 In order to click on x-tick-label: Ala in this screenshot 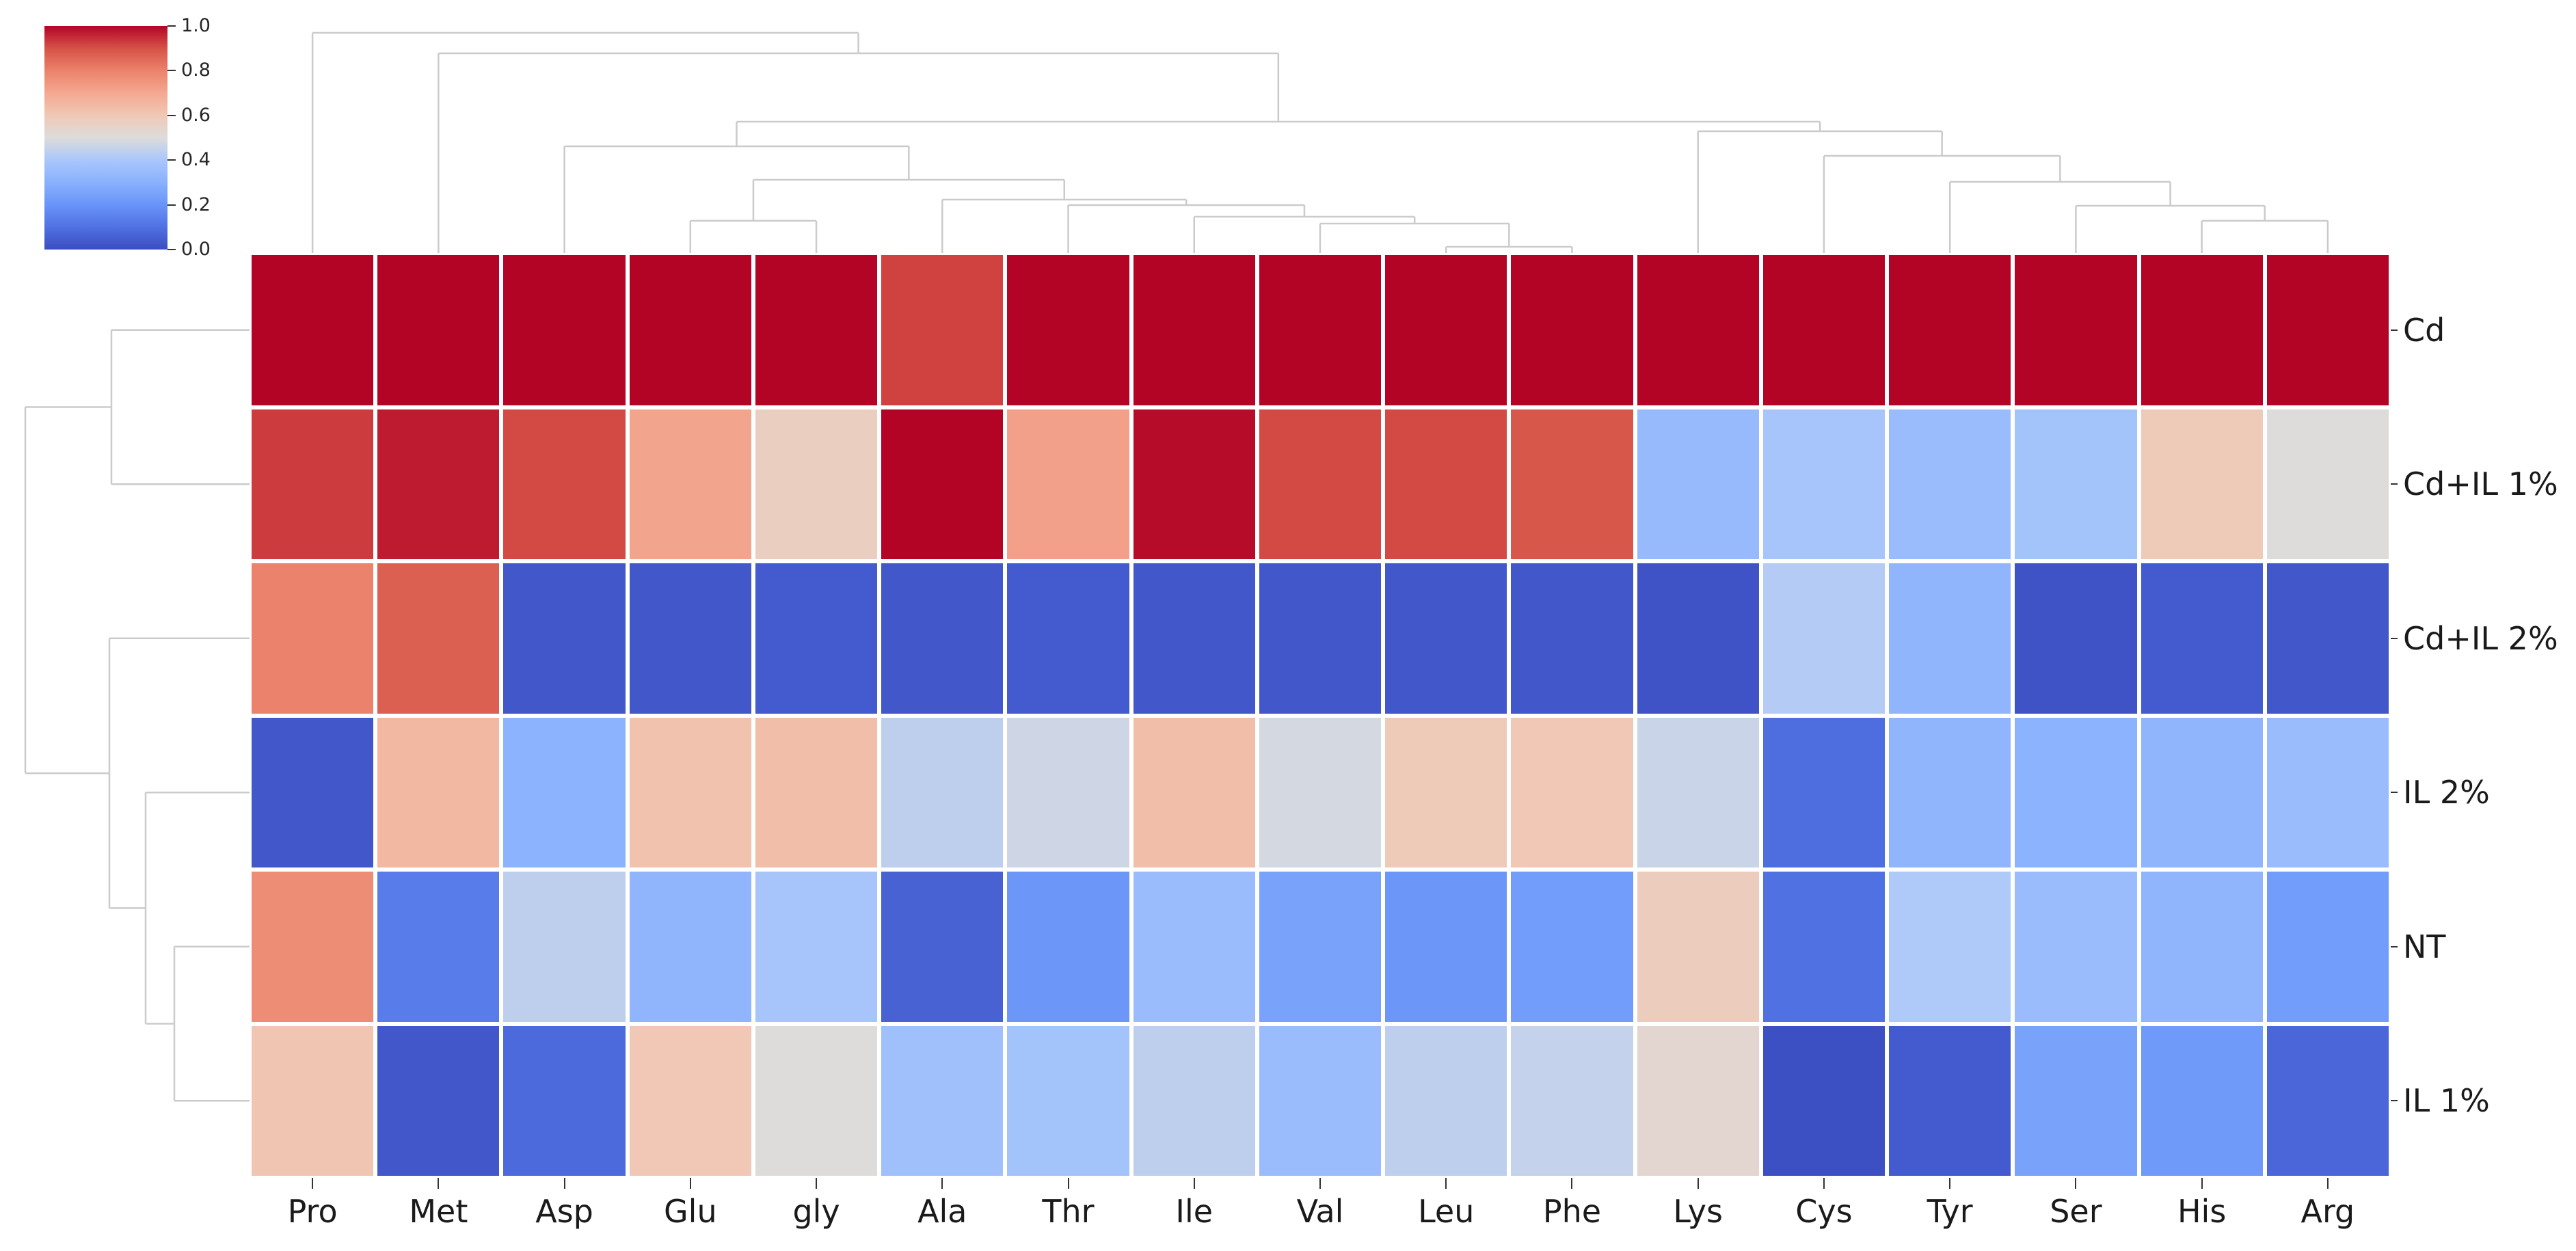, I will do `click(942, 1212)`.